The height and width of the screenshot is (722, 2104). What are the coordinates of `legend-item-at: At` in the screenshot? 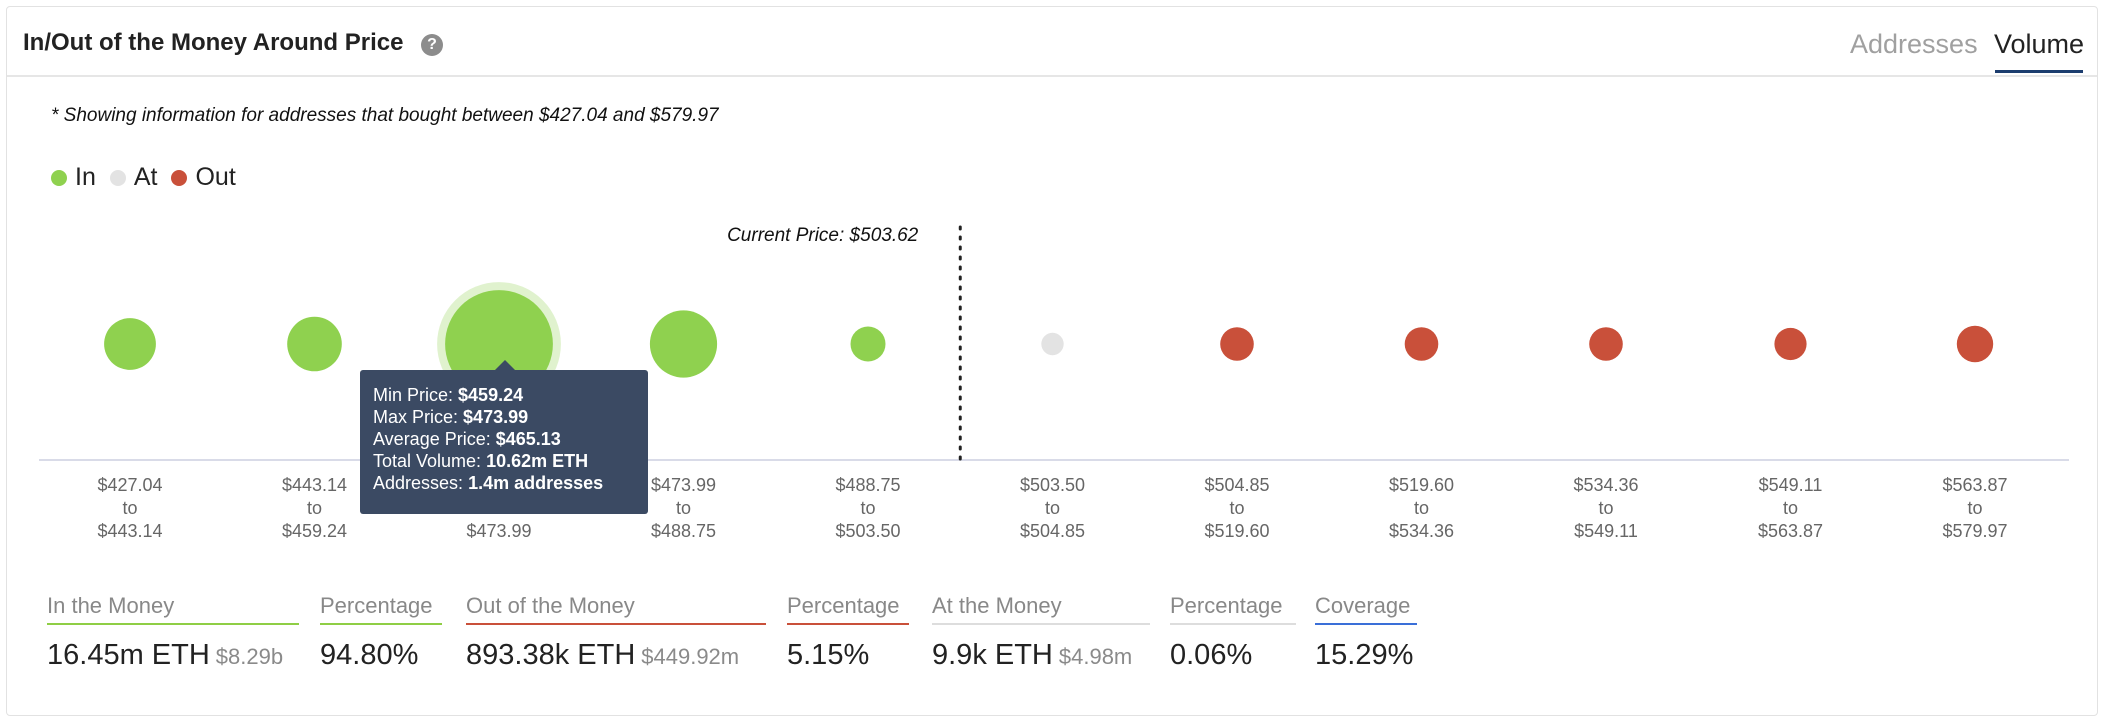 It's located at (133, 177).